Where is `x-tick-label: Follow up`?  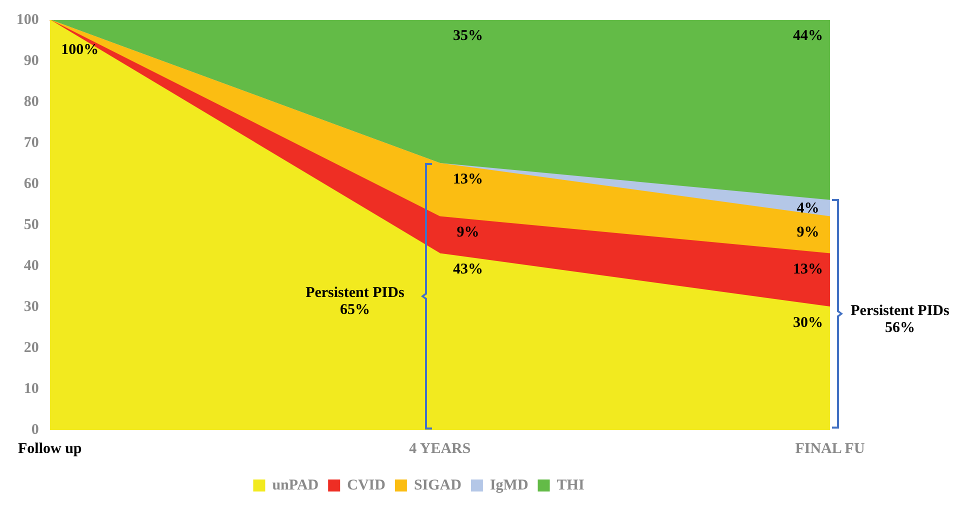 x-tick-label: Follow up is located at coordinates (50, 448).